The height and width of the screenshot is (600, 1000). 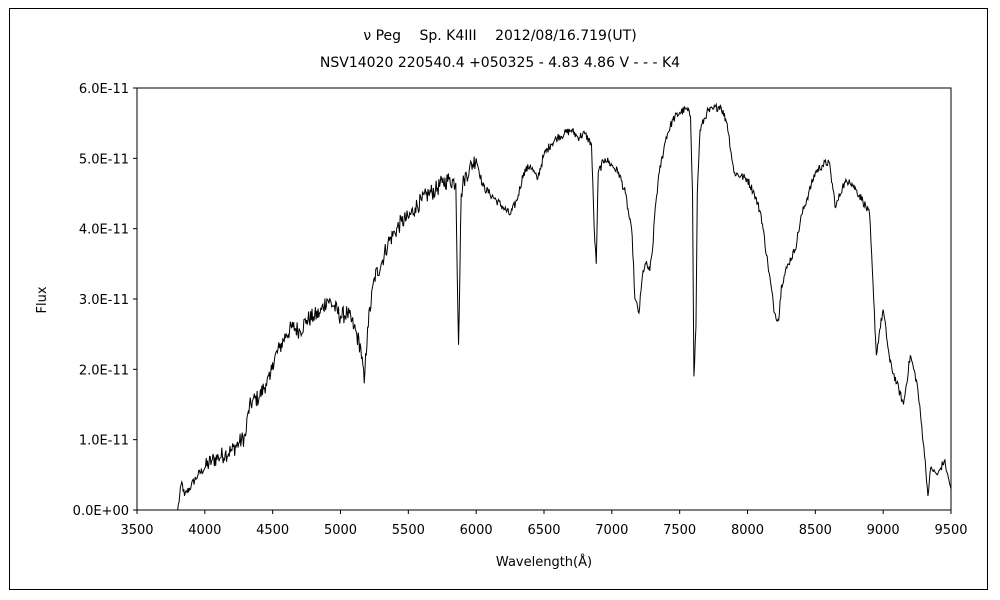 What do you see at coordinates (136, 530) in the screenshot?
I see `x-tick-label: 3500` at bounding box center [136, 530].